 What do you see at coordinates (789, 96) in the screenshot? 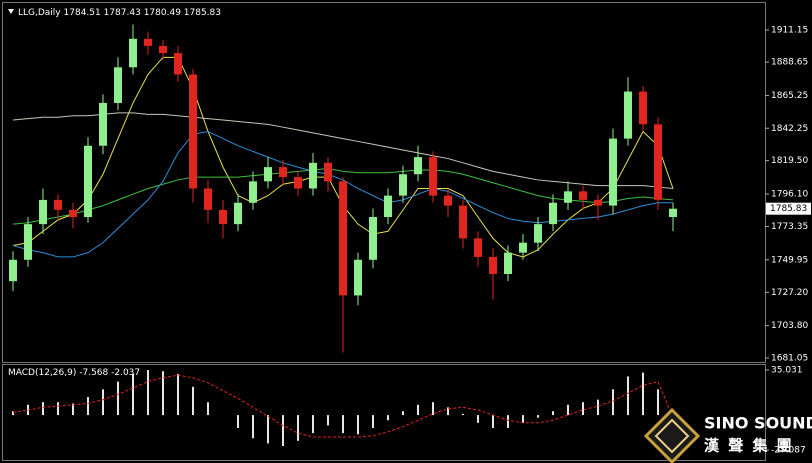
I see `y-tick-label: 1865.25` at bounding box center [789, 96].